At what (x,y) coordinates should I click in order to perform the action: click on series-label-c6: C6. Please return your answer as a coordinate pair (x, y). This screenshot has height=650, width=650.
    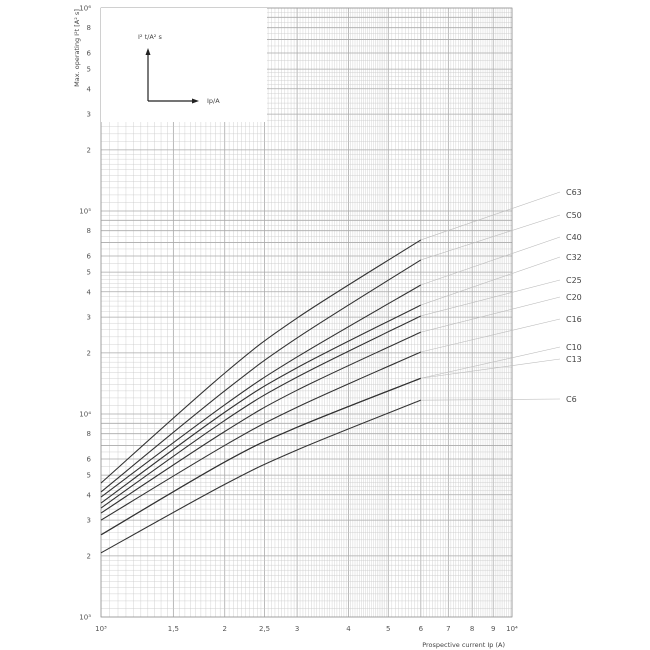
    Looking at the image, I should click on (571, 399).